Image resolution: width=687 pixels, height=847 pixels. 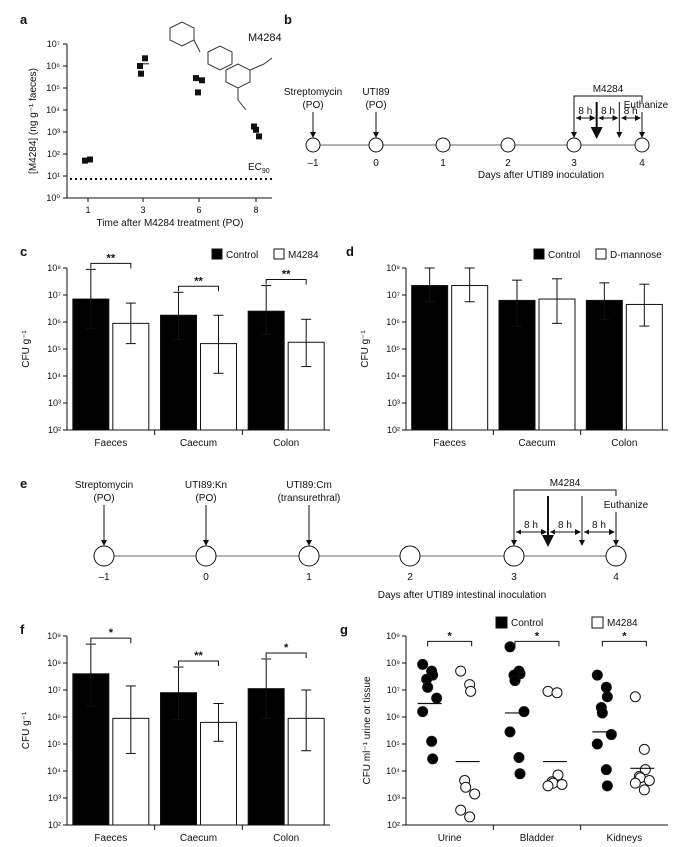 I want to click on timeline-event-label: Streptomycin, so click(x=104, y=485).